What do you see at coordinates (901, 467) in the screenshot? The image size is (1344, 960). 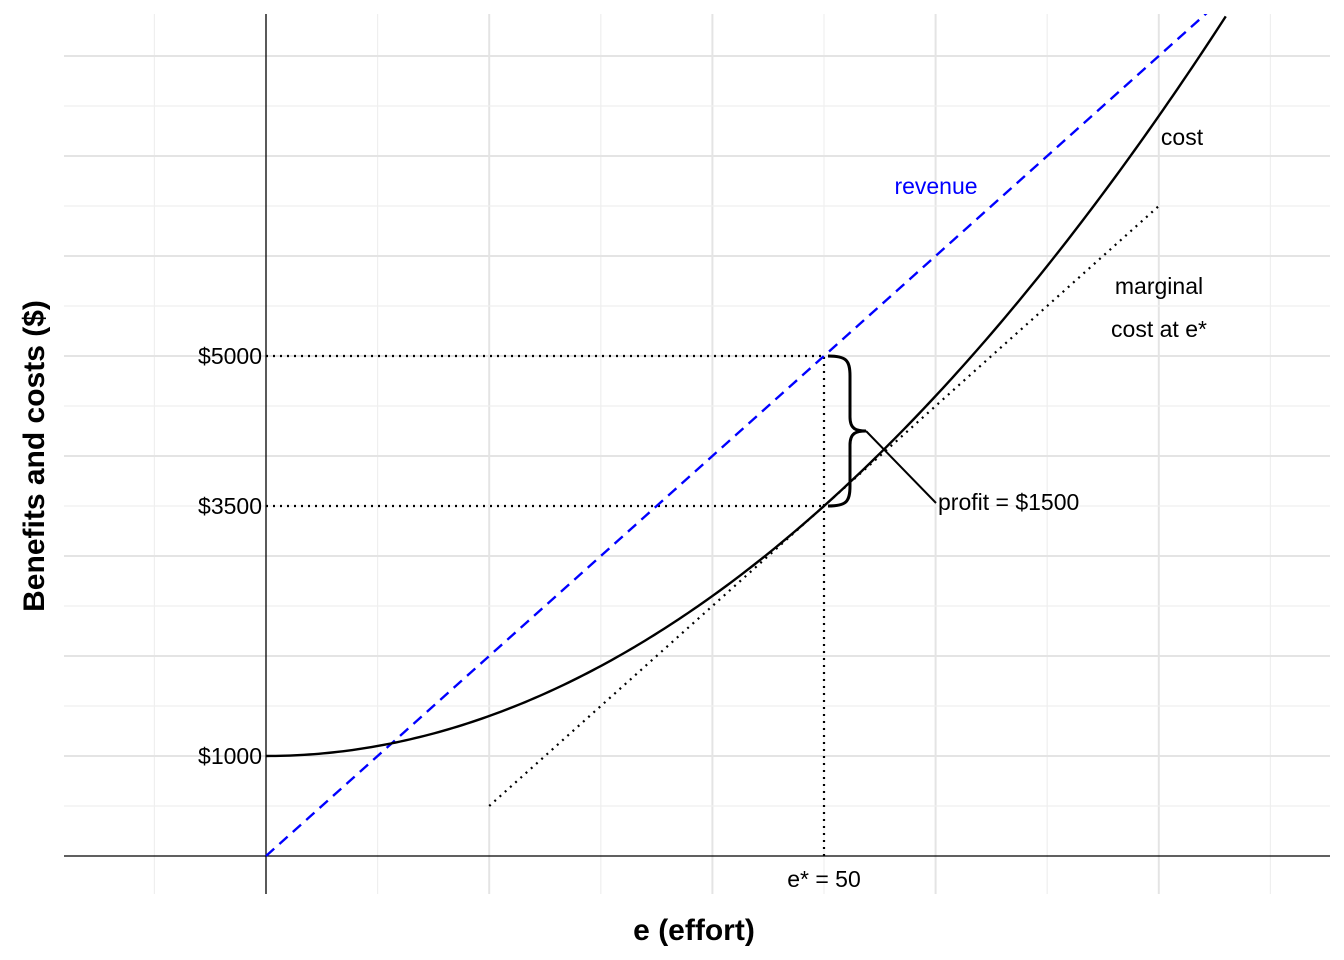 I see `profit-pointer-line` at bounding box center [901, 467].